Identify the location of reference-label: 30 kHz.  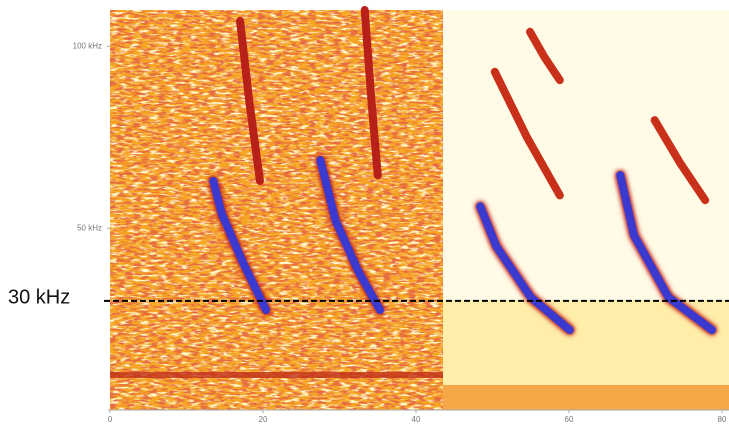
(39, 297).